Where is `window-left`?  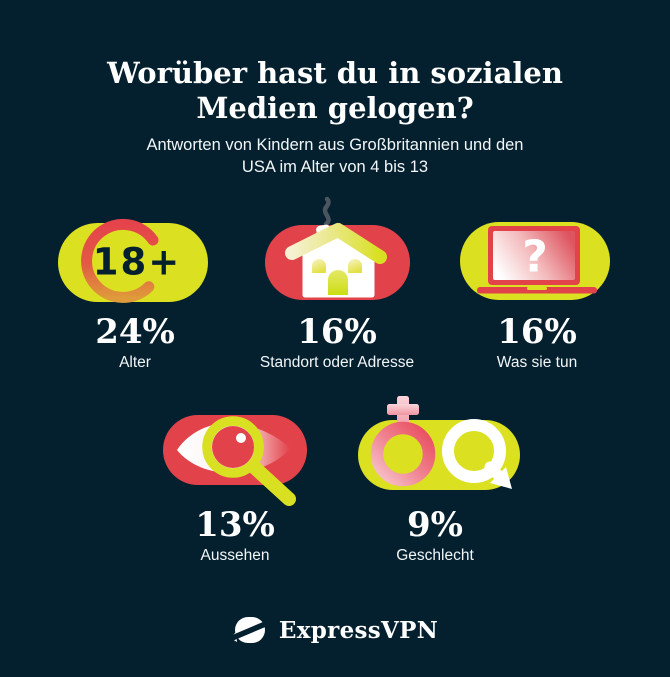 window-left is located at coordinates (319, 266).